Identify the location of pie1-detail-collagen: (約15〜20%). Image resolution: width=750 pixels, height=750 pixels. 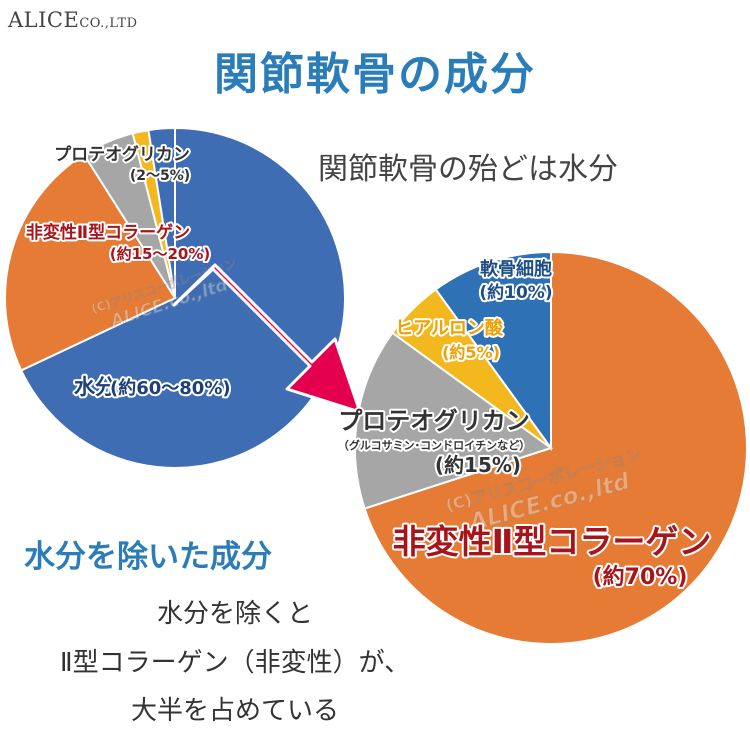
(160, 254).